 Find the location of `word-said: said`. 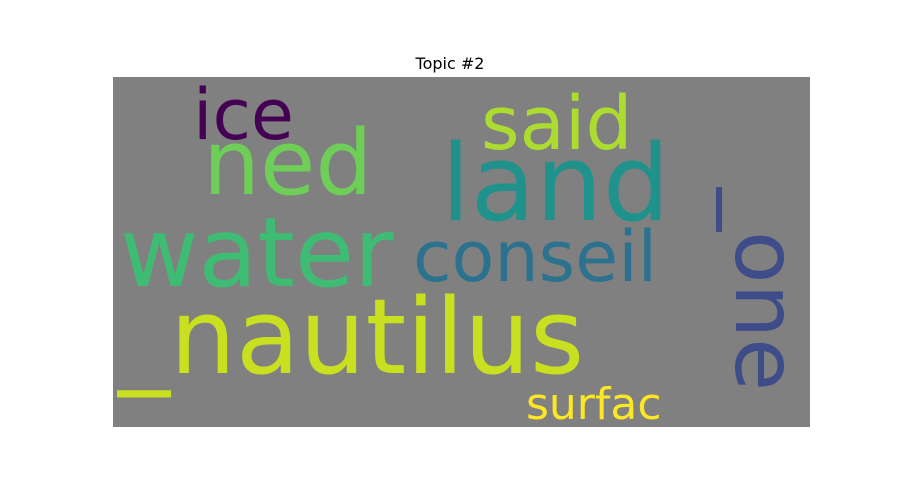

word-said: said is located at coordinates (557, 124).